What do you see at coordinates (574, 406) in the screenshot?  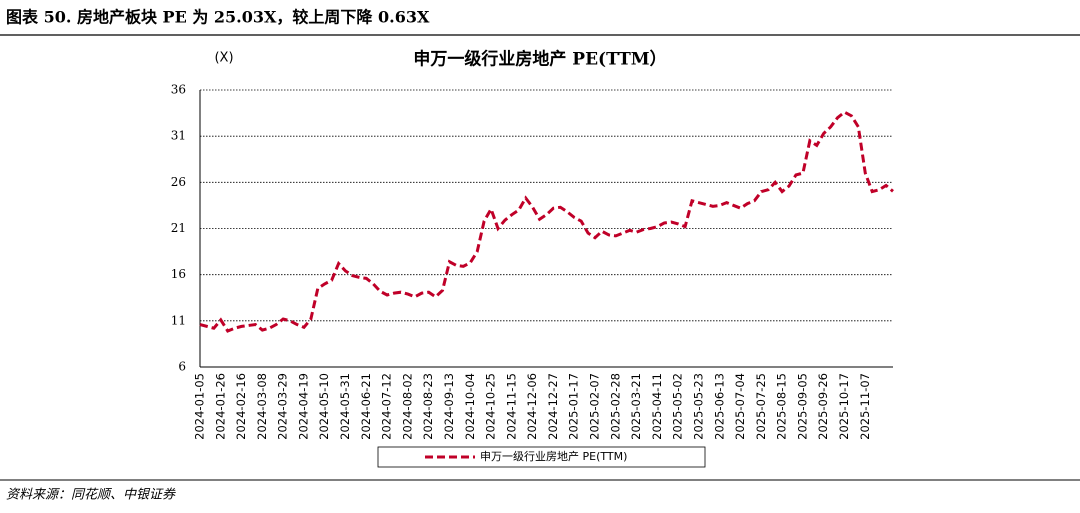 I see `x-tick-label: 2025-01-17` at bounding box center [574, 406].